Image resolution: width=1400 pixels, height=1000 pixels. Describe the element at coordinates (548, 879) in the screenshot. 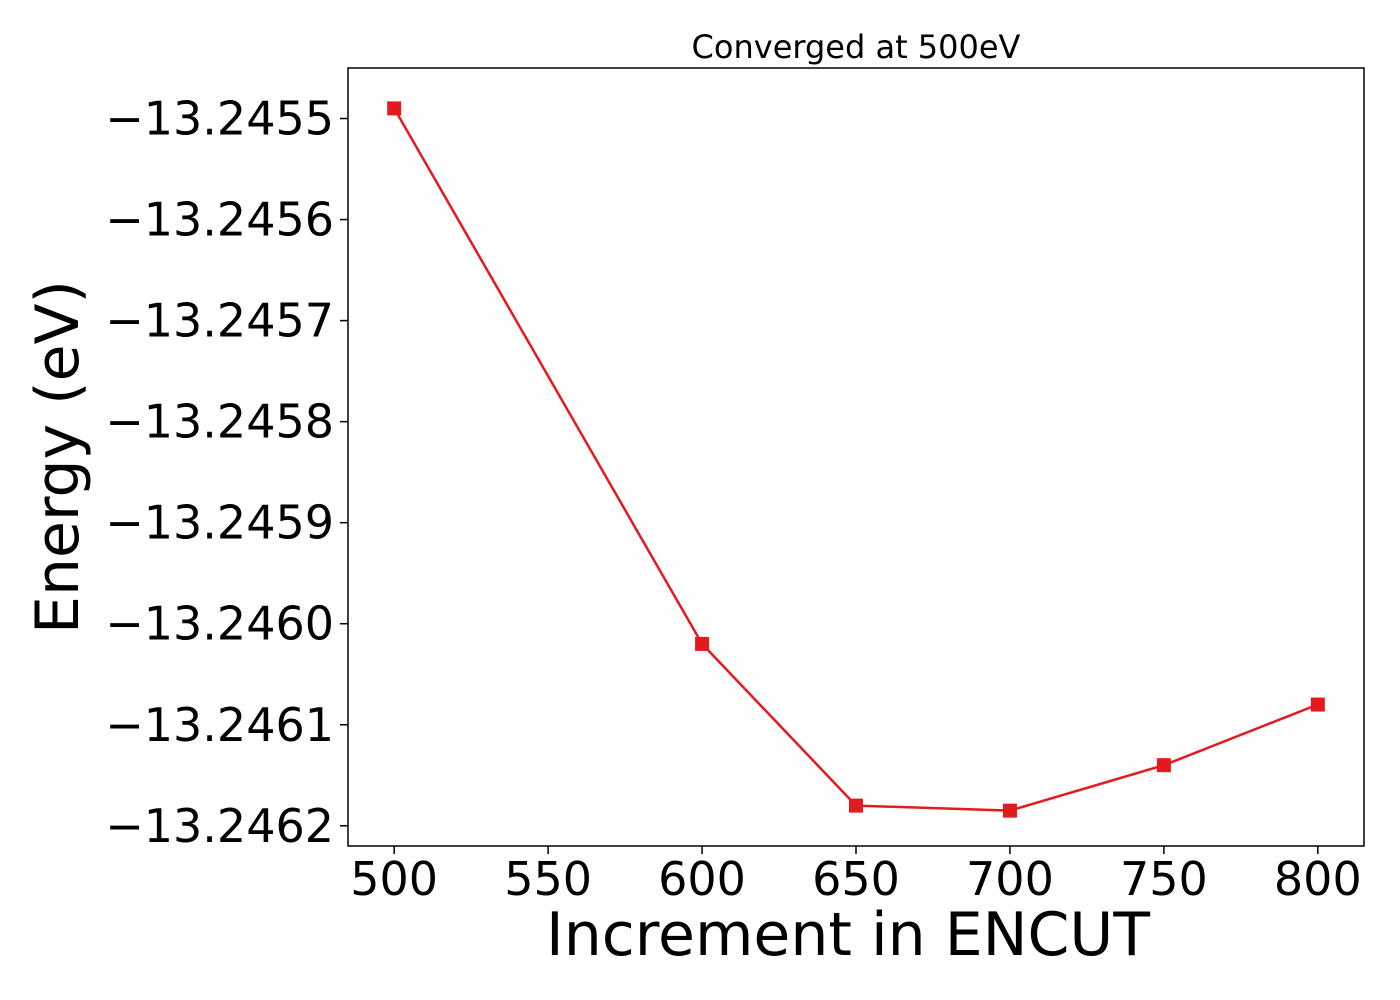

I see `x-tick-label: 550` at that location.